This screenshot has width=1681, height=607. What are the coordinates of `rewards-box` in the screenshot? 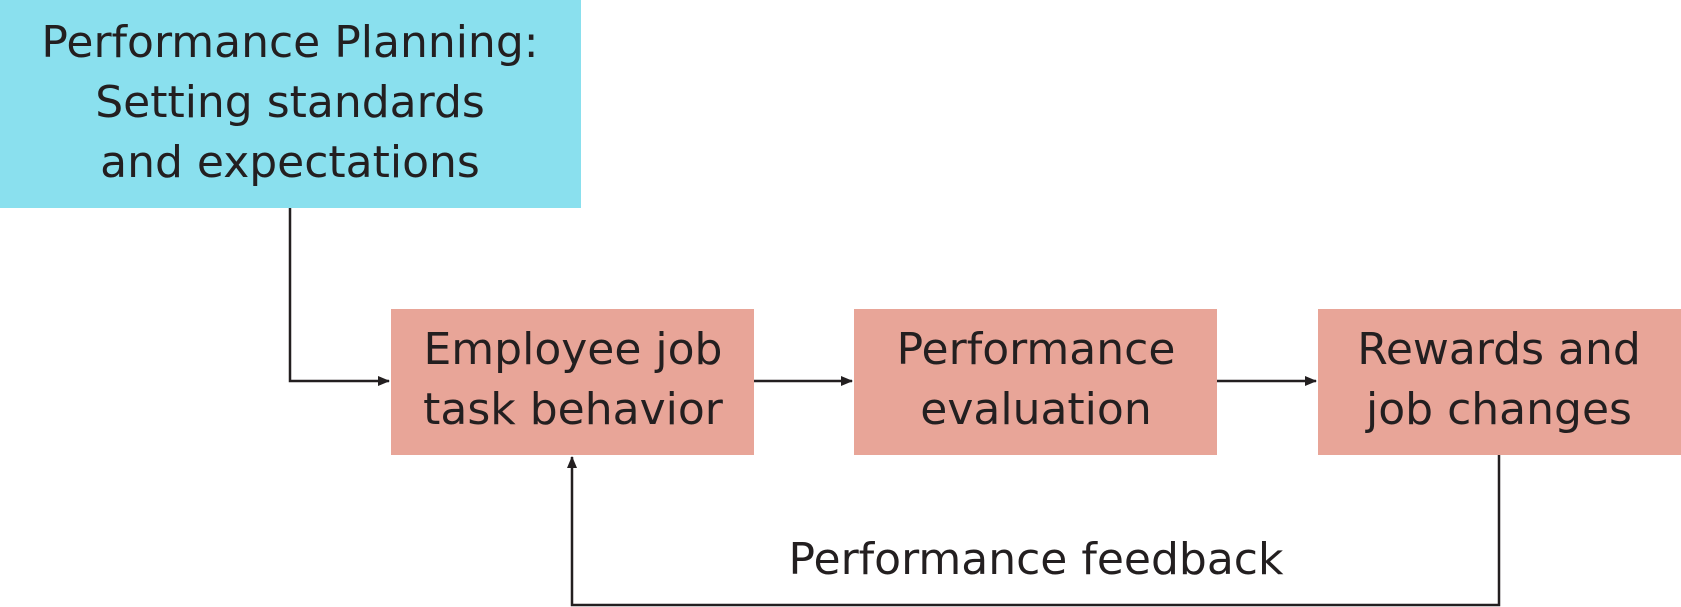 It's located at (1499, 382).